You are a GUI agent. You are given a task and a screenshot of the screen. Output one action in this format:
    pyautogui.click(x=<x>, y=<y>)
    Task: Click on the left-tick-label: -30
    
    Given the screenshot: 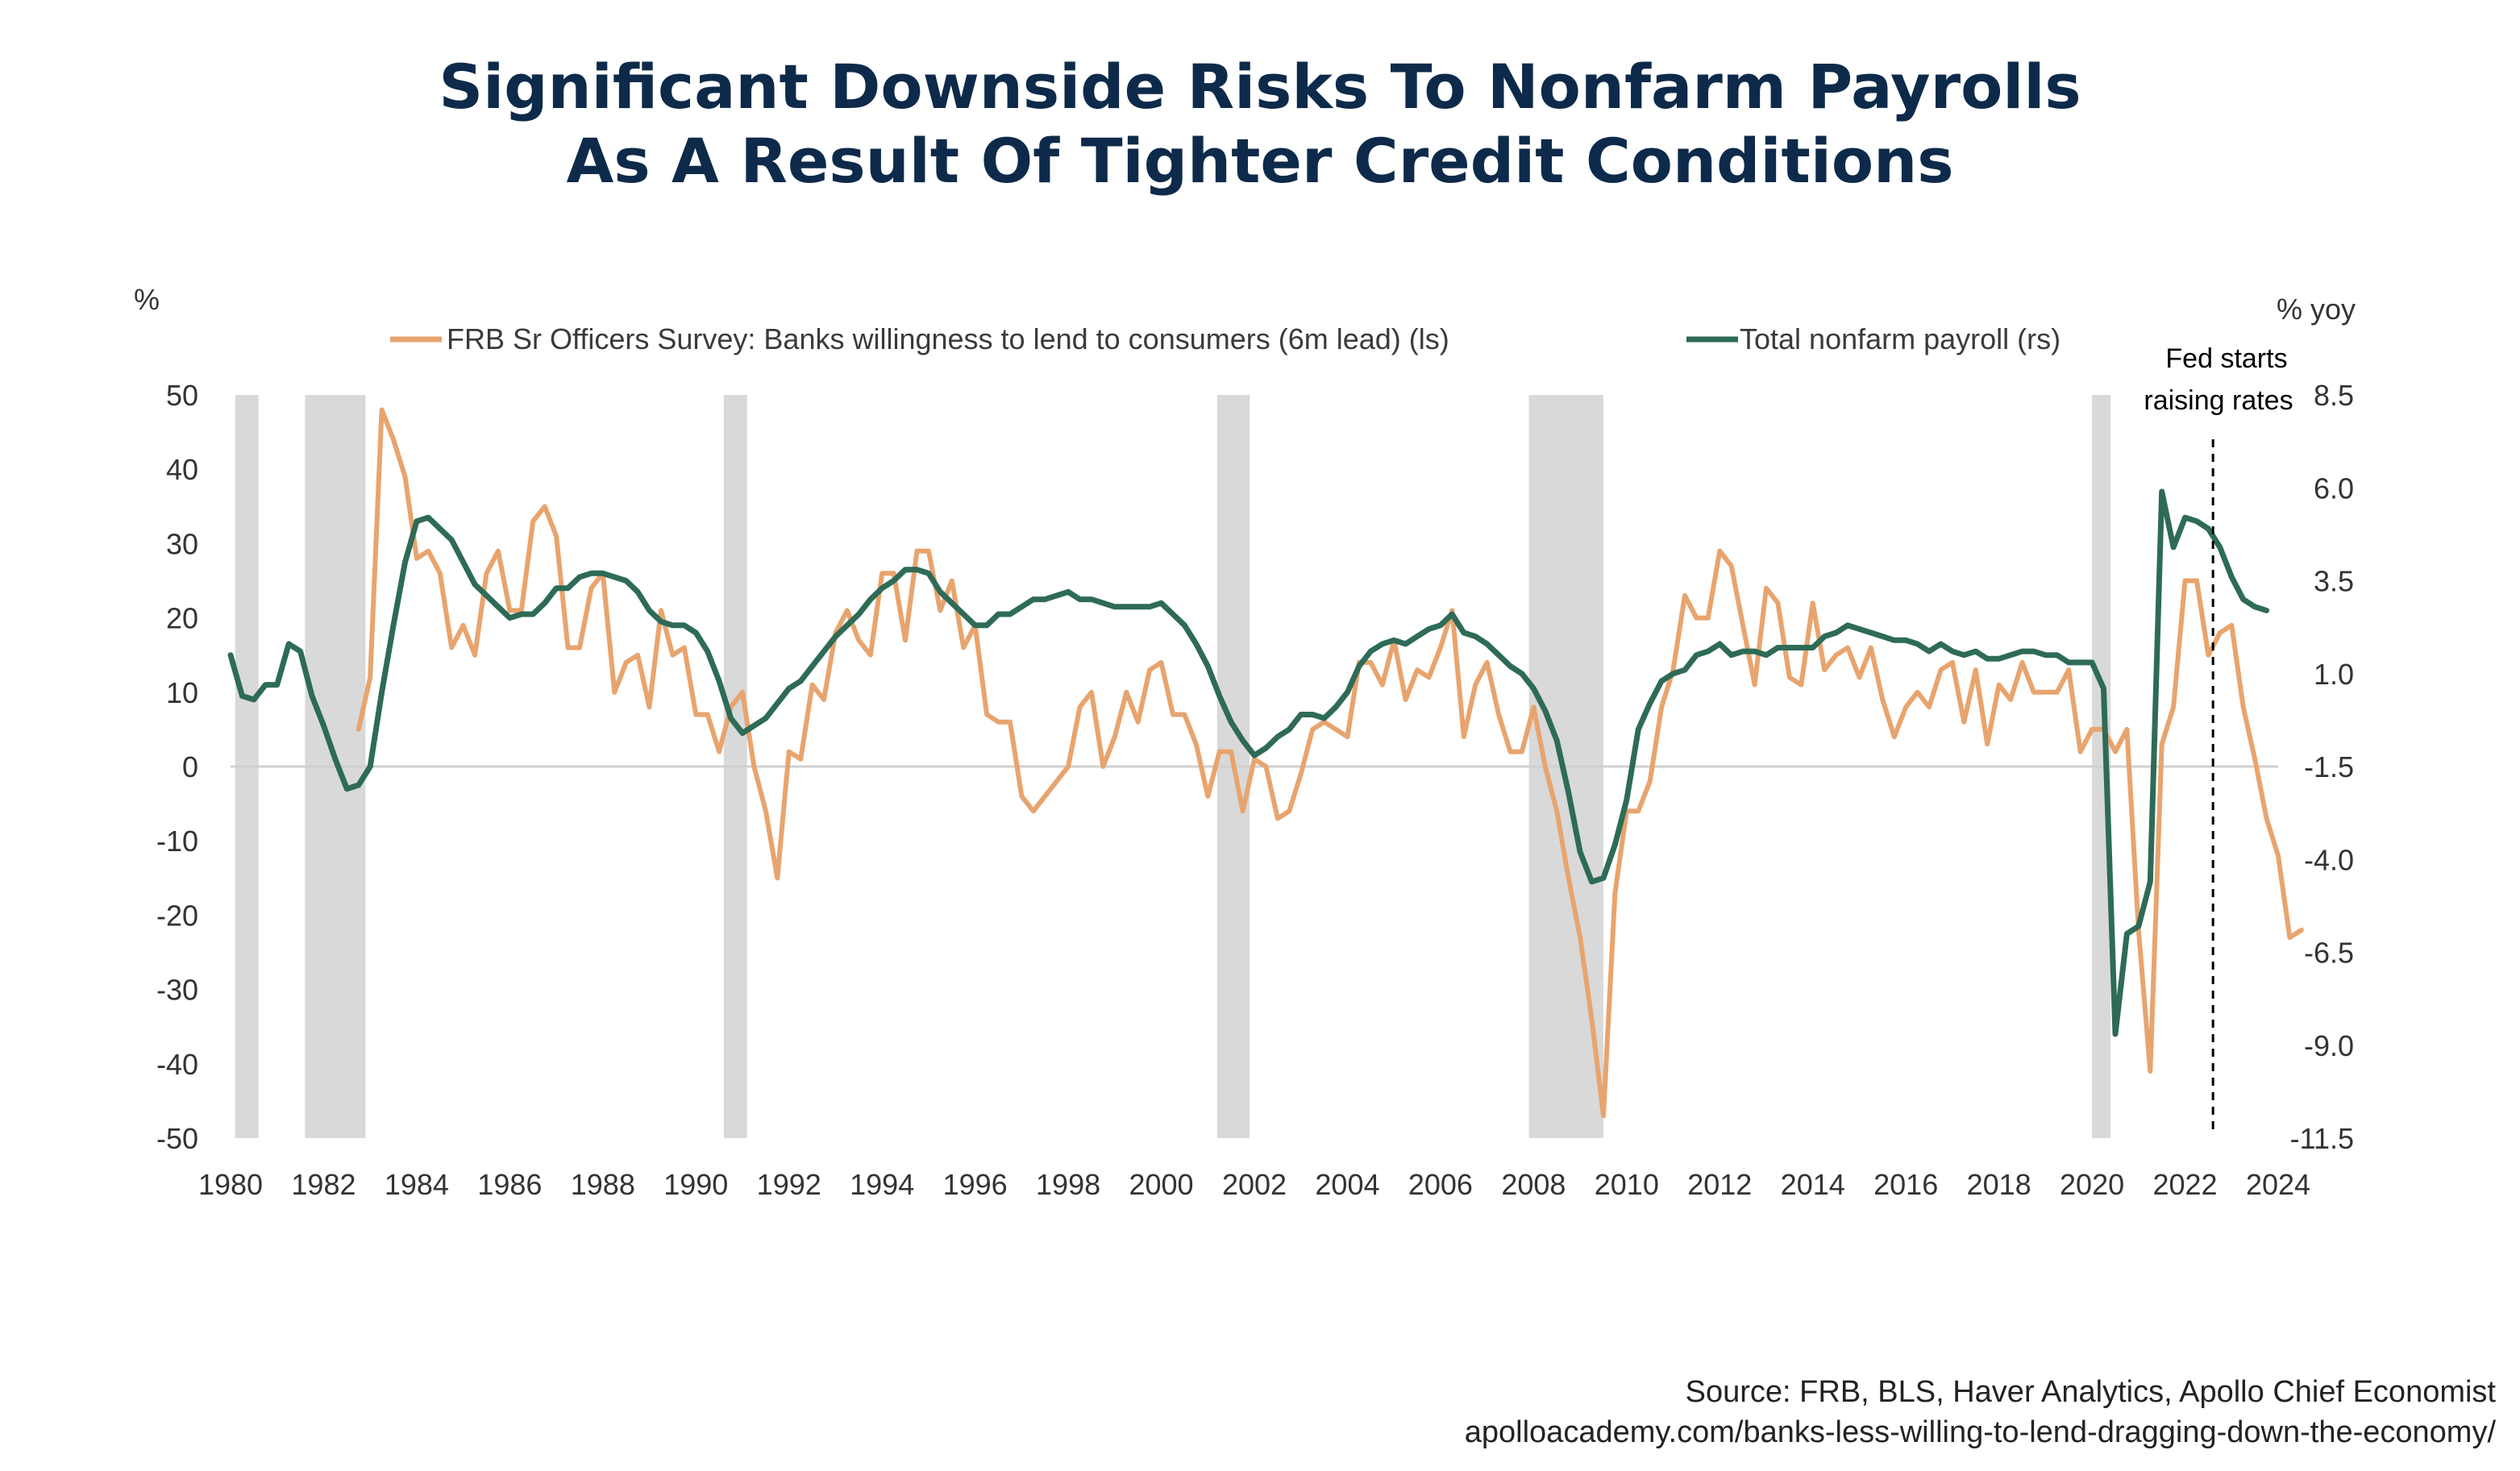 What is the action you would take?
    pyautogui.click(x=177, y=990)
    